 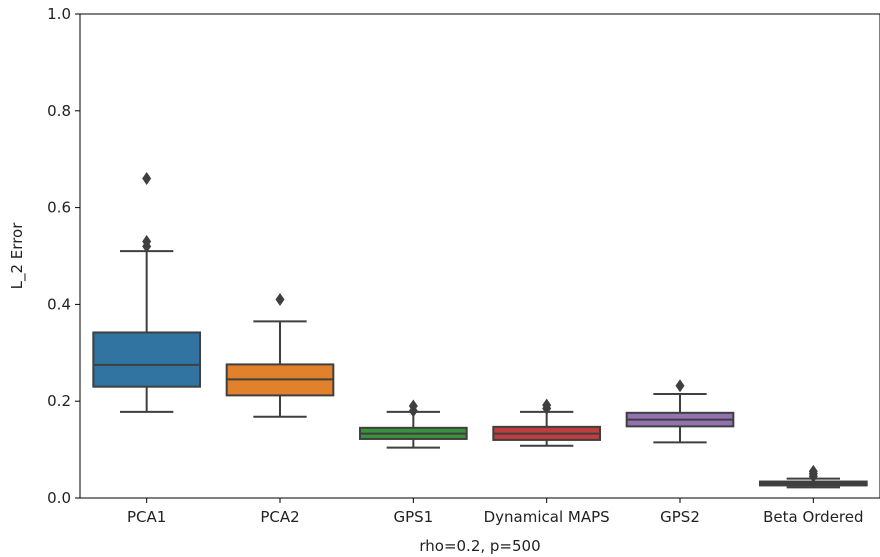 I want to click on x-tick-label: PCA2, so click(x=279, y=517).